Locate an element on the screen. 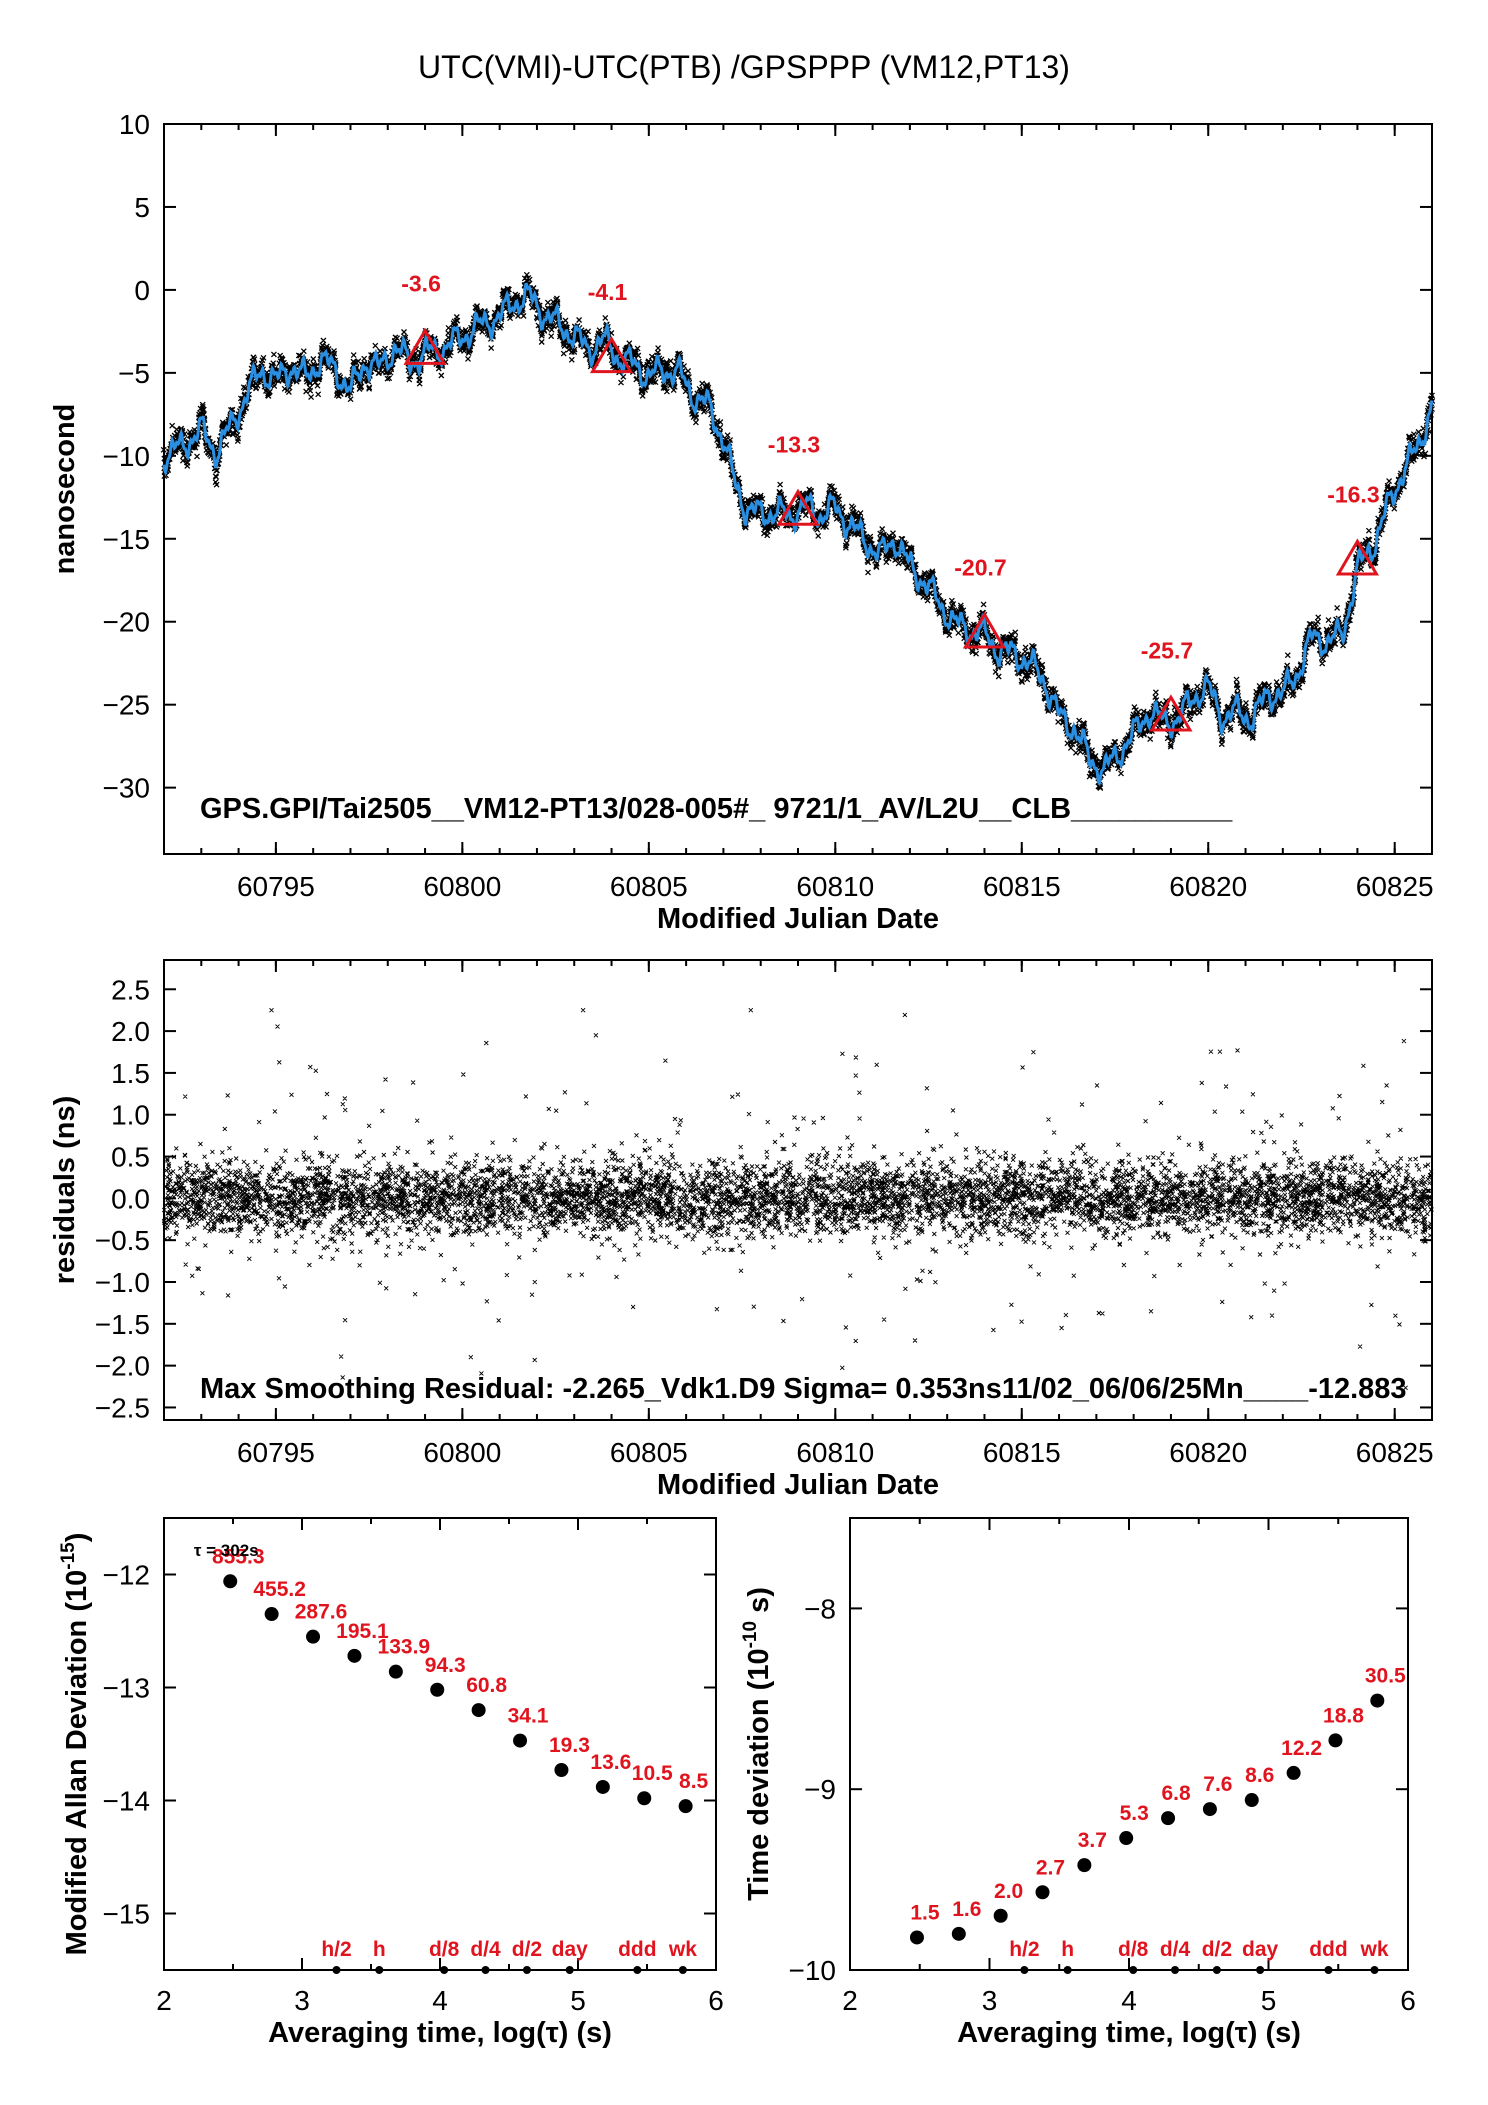 This screenshot has width=1488, height=2105. main-ytick-label: 10 is located at coordinates (134, 124).